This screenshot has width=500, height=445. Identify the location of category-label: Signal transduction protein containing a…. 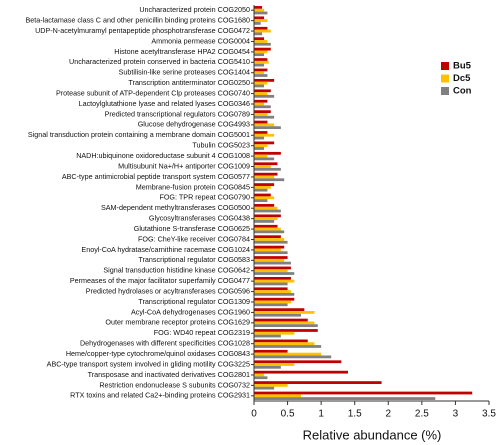
(139, 134).